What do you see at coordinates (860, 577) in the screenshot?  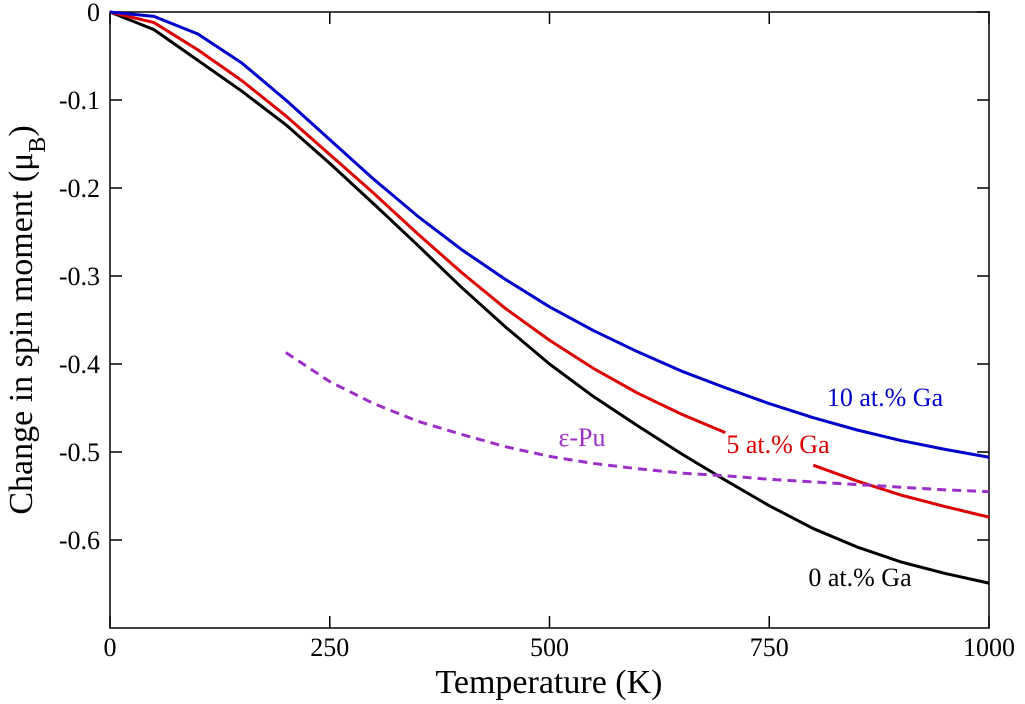 I see `series-label: 0 at.% Ga` at bounding box center [860, 577].